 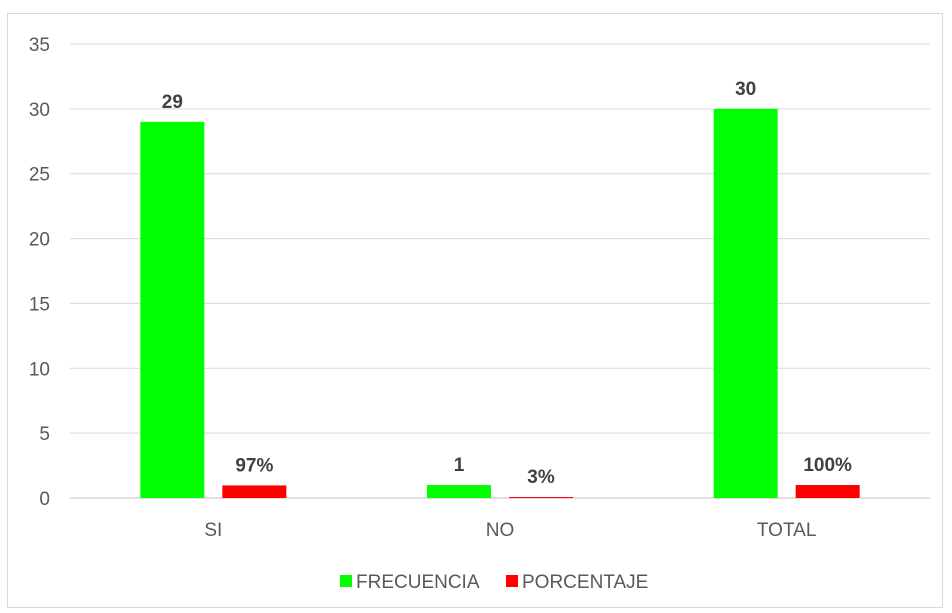 I want to click on y-axis-ticks: 0 5 10 15 20 25 30 35, so click(x=39, y=272).